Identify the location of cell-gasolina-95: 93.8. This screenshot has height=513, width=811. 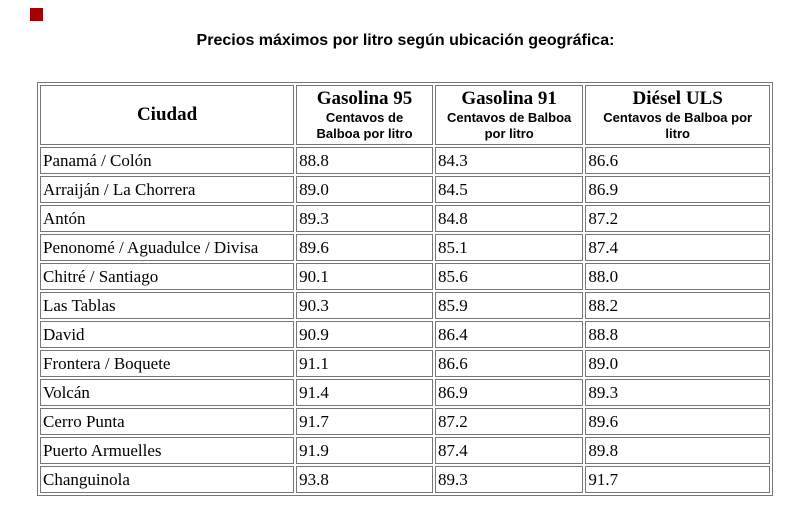
(364, 479).